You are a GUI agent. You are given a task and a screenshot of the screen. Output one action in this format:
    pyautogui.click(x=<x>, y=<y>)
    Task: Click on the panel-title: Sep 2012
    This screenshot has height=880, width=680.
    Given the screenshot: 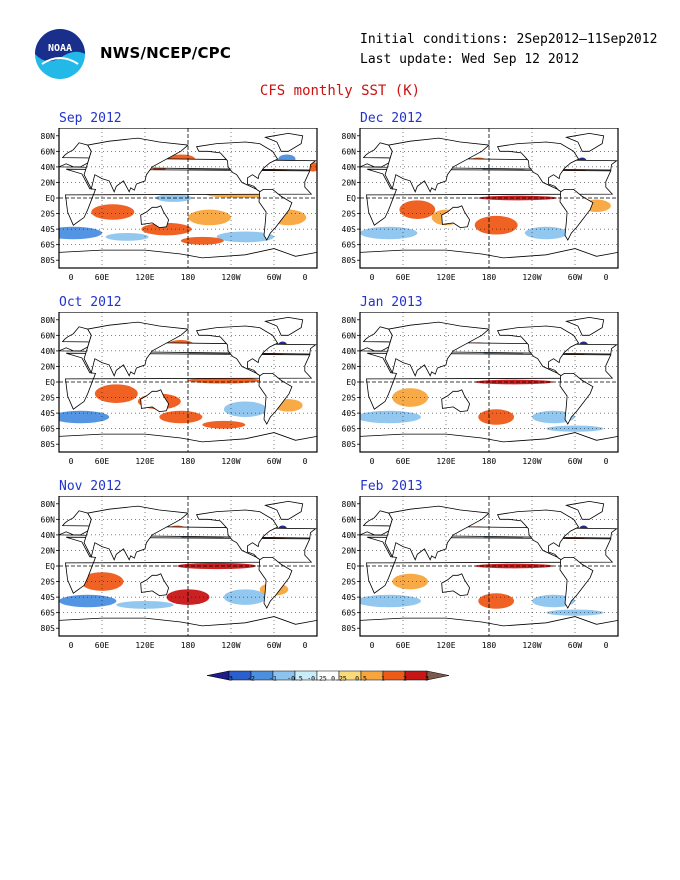 What is the action you would take?
    pyautogui.click(x=90, y=118)
    